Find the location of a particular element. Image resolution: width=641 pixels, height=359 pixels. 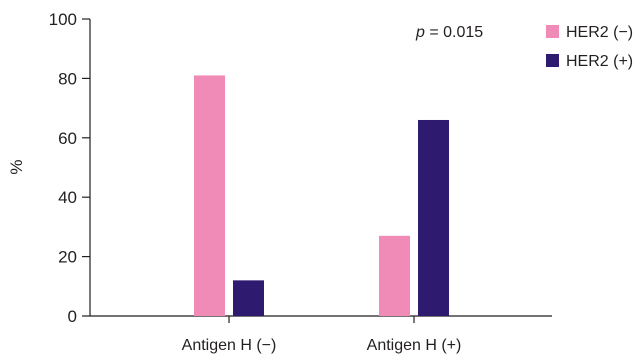

p-value-symbol: p is located at coordinates (420, 32).